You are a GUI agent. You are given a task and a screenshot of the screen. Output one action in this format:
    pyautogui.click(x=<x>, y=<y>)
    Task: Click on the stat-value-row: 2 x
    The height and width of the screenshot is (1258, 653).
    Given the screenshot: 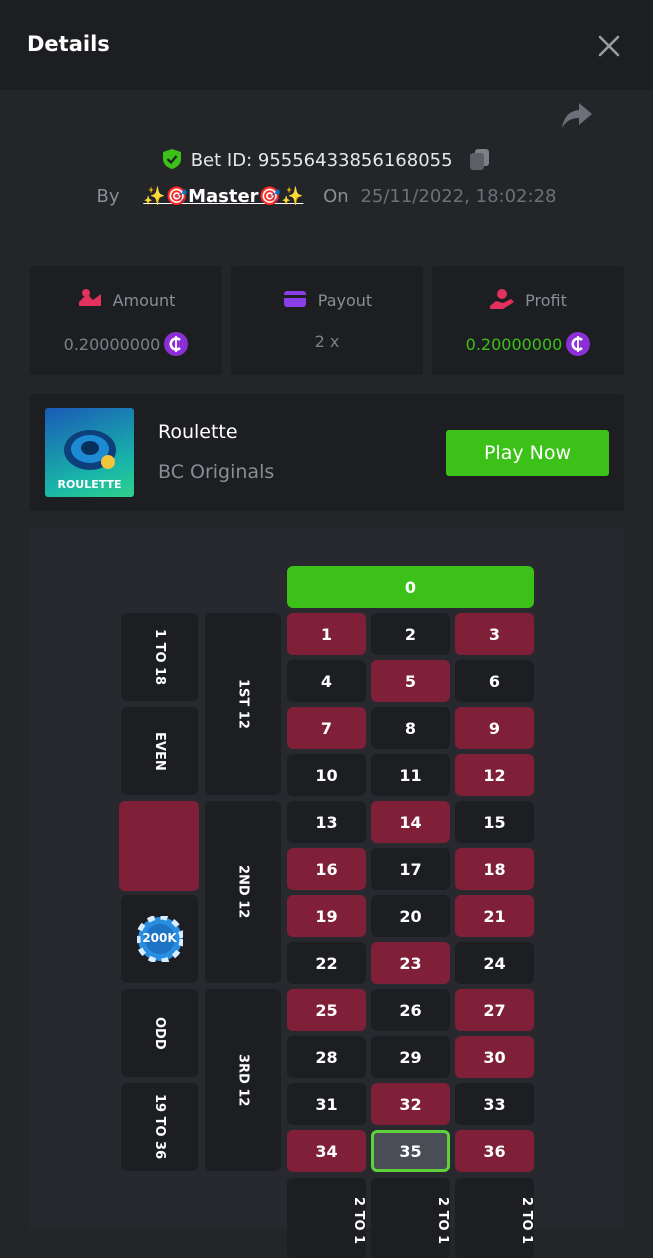 What is the action you would take?
    pyautogui.click(x=327, y=341)
    